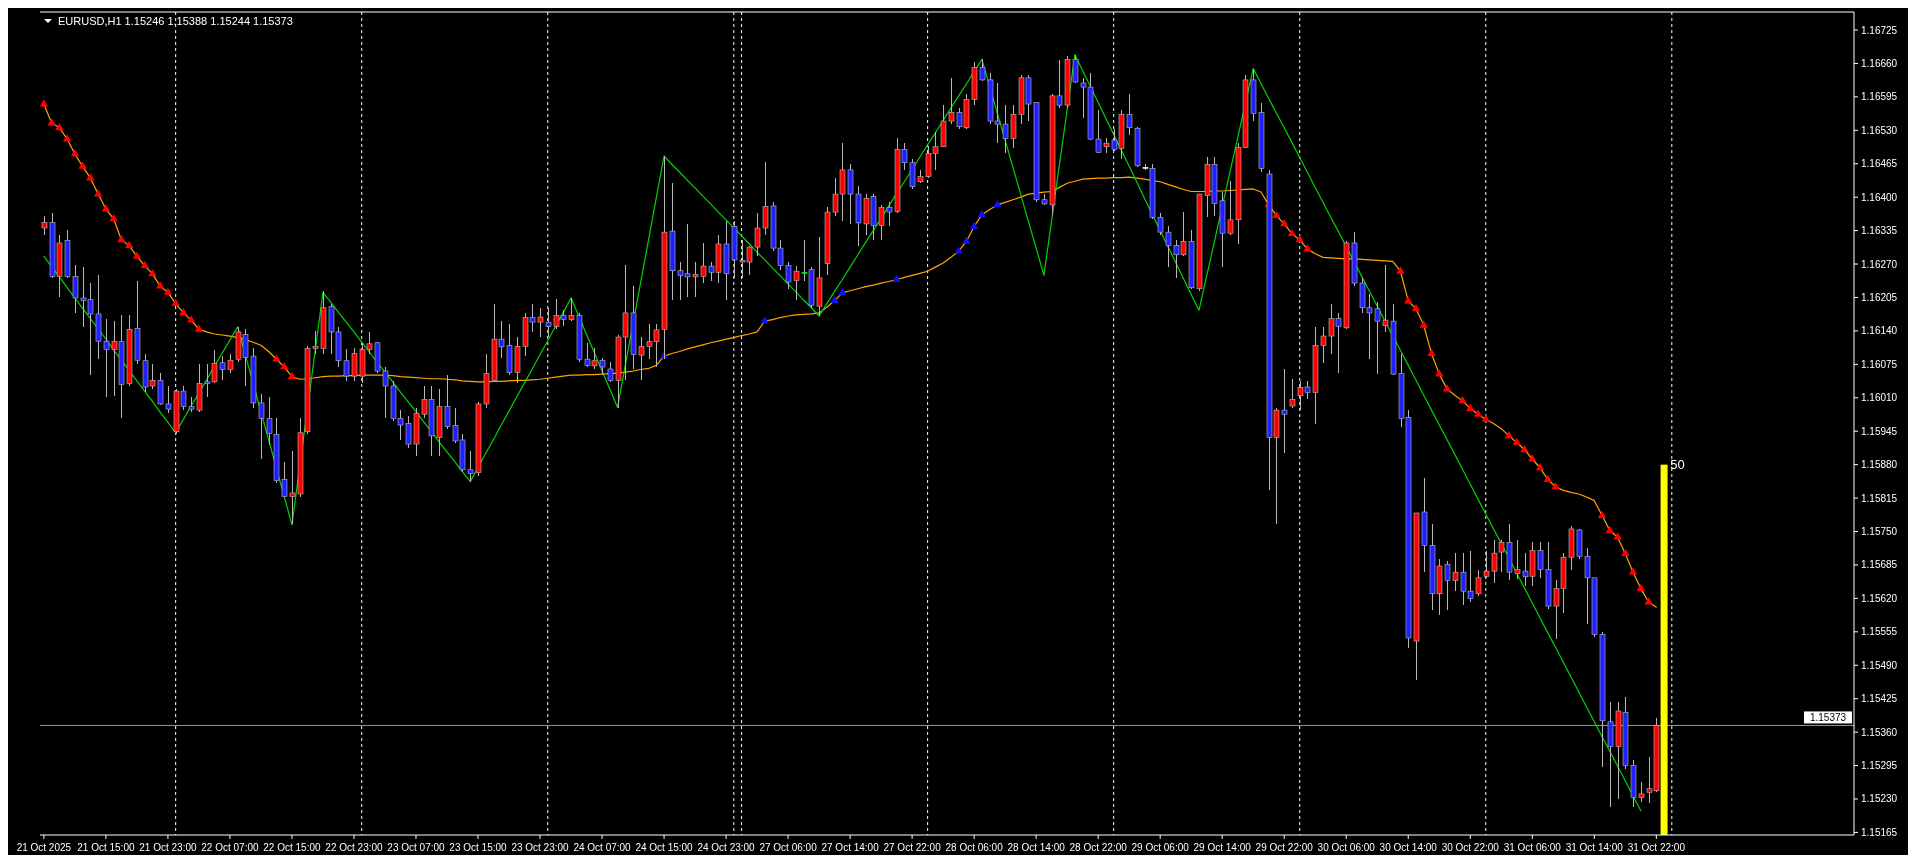 The image size is (1916, 863). What do you see at coordinates (1036, 847) in the screenshot?
I see `x-tick-label: 28 Oct 14:00` at bounding box center [1036, 847].